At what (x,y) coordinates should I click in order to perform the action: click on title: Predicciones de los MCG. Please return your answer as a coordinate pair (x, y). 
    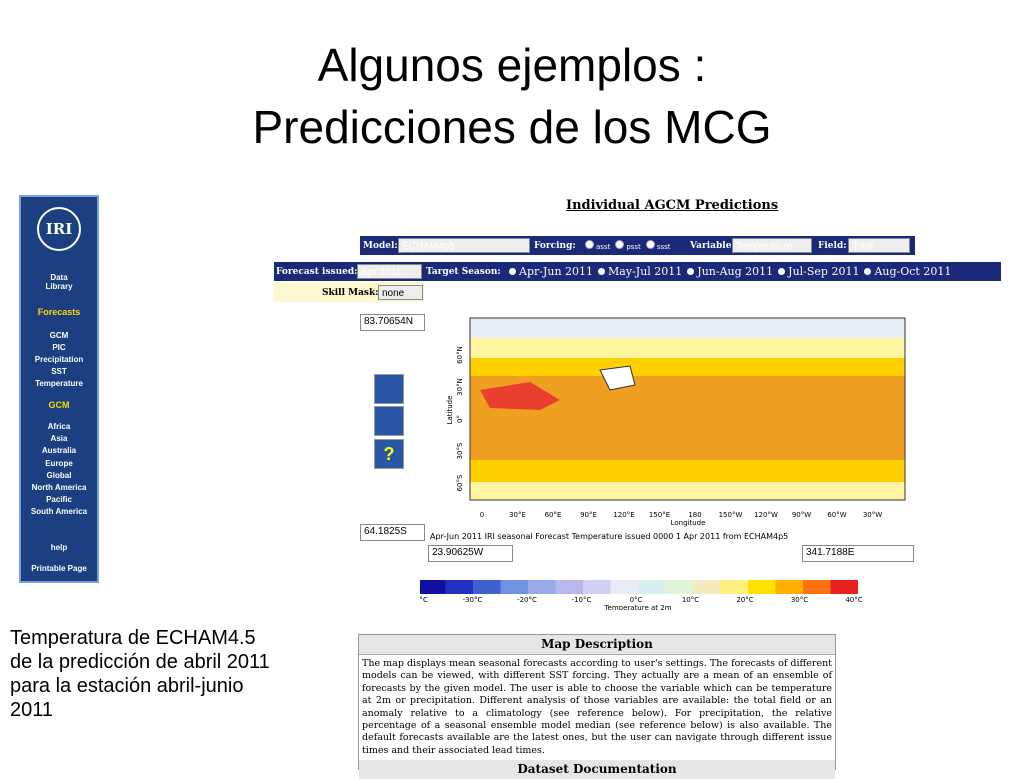
    Looking at the image, I should click on (512, 127).